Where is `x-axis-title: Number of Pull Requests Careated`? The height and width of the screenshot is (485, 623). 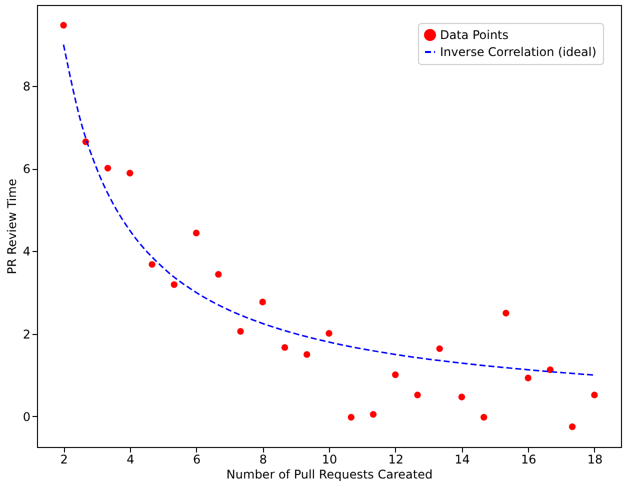 x-axis-title: Number of Pull Requests Careated is located at coordinates (329, 475).